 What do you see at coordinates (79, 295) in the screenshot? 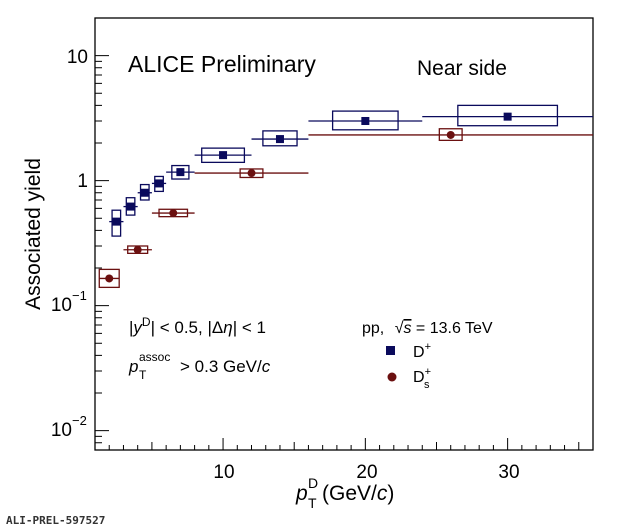
I see `svg-text: −1` at bounding box center [79, 295].